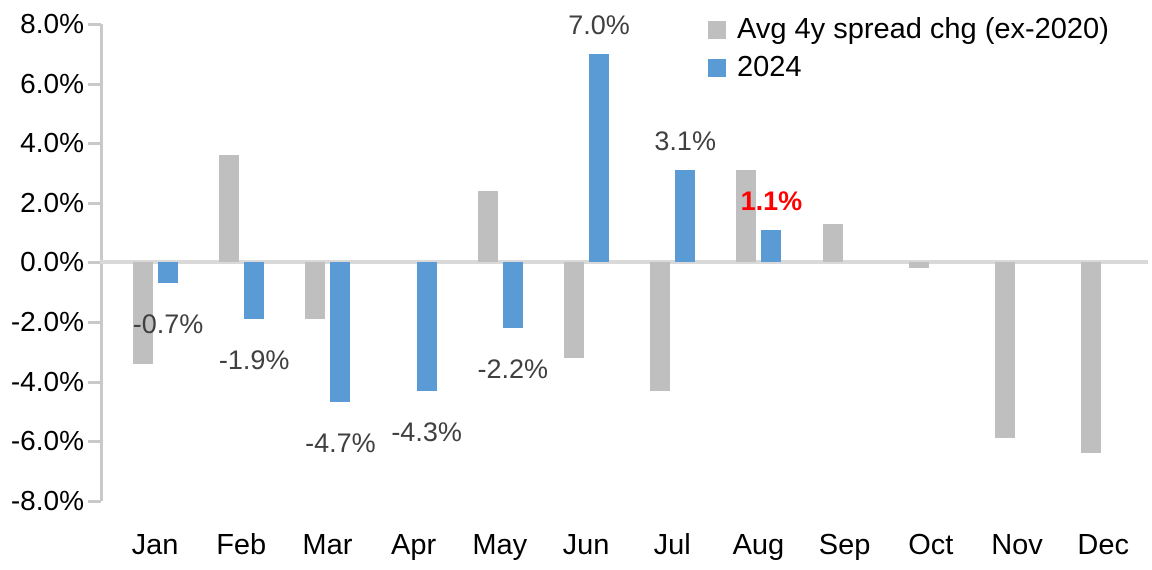 Image resolution: width=1152 pixels, height=570 pixels. I want to click on x-tick-label-jun: Jun, so click(586, 545).